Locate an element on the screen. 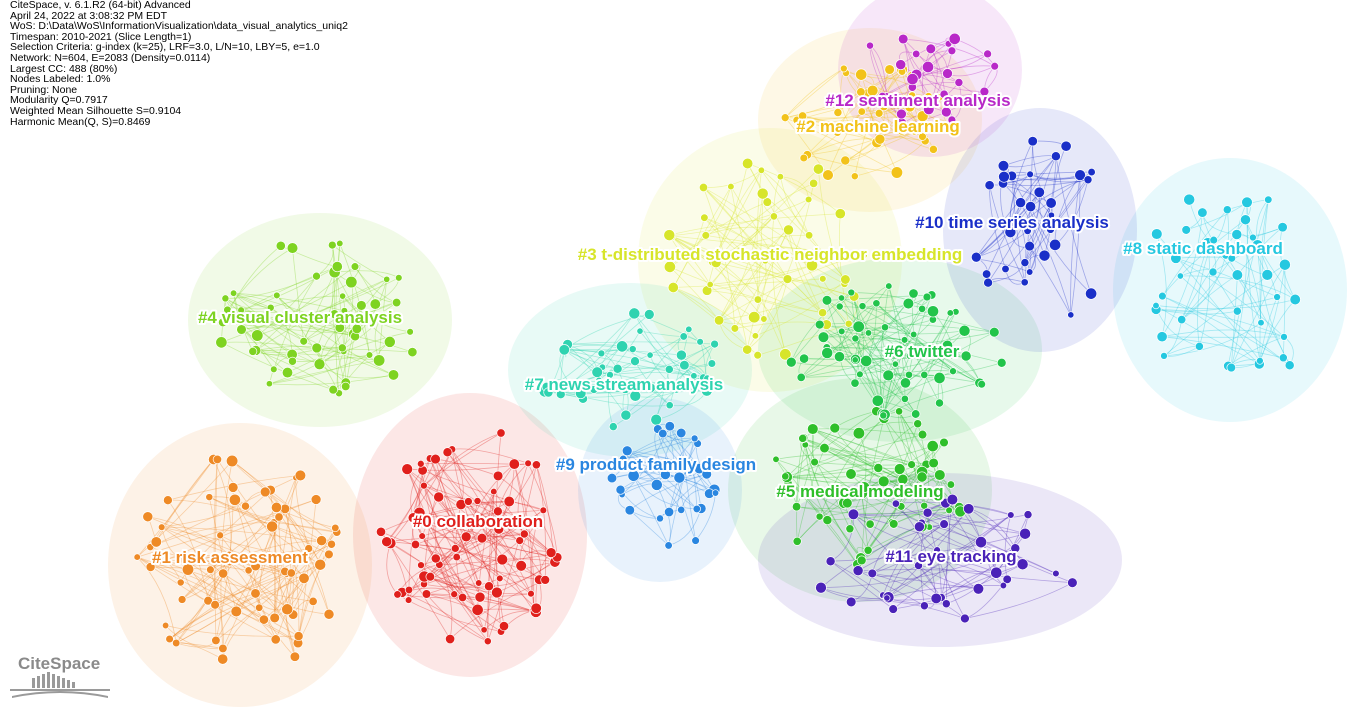  cluster-hull-c8 is located at coordinates (1230, 290).